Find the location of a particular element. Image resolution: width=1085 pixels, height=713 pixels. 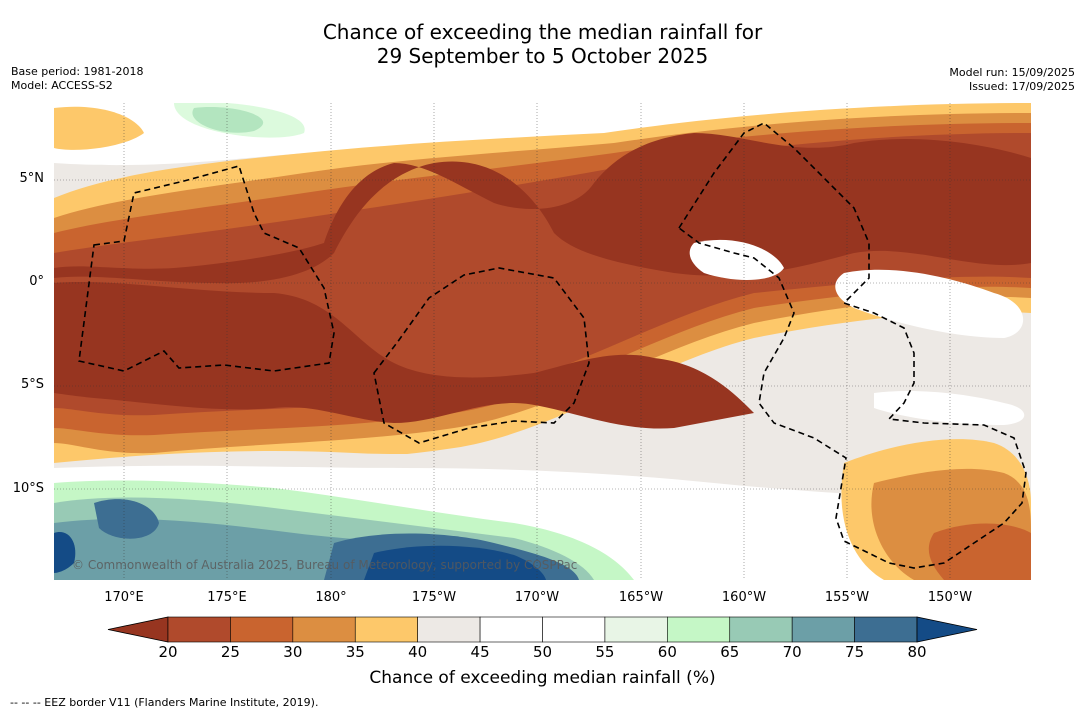

base-period-text: Base period: 1981-2018 is located at coordinates (77, 71).